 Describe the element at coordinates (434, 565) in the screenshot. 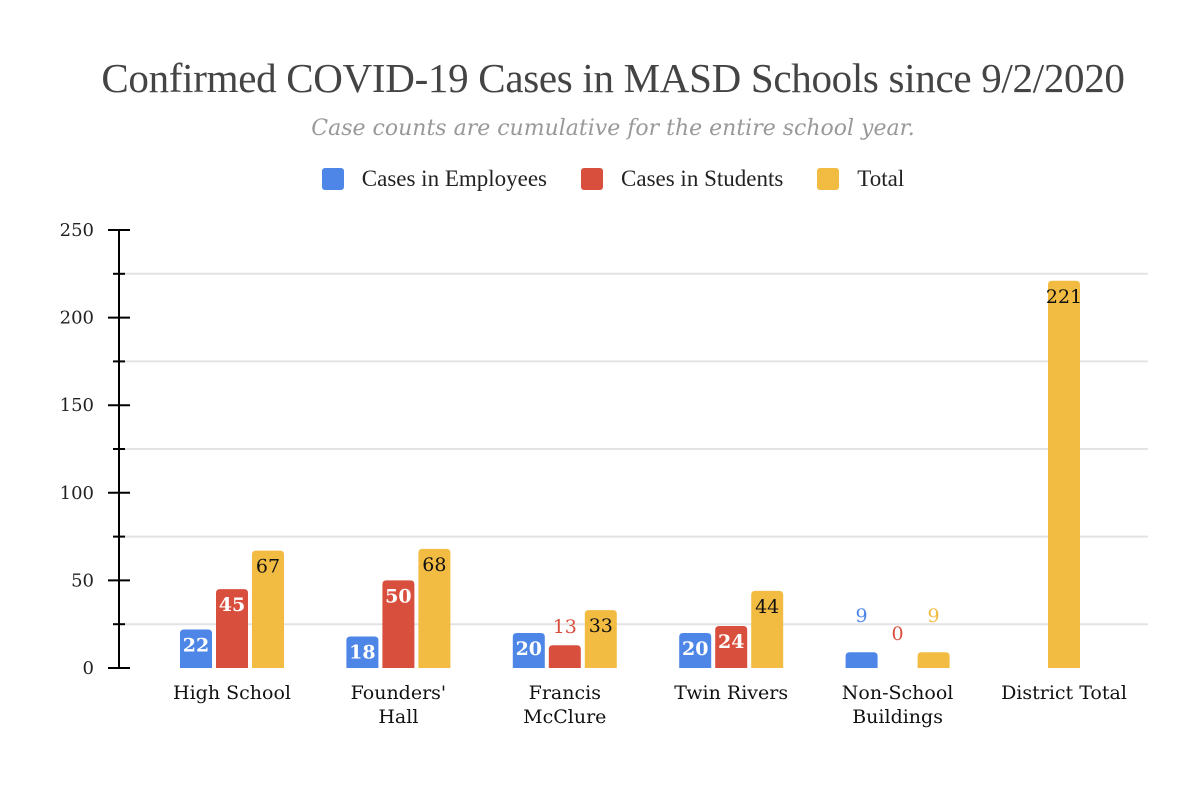

I see `data-label: 68` at that location.